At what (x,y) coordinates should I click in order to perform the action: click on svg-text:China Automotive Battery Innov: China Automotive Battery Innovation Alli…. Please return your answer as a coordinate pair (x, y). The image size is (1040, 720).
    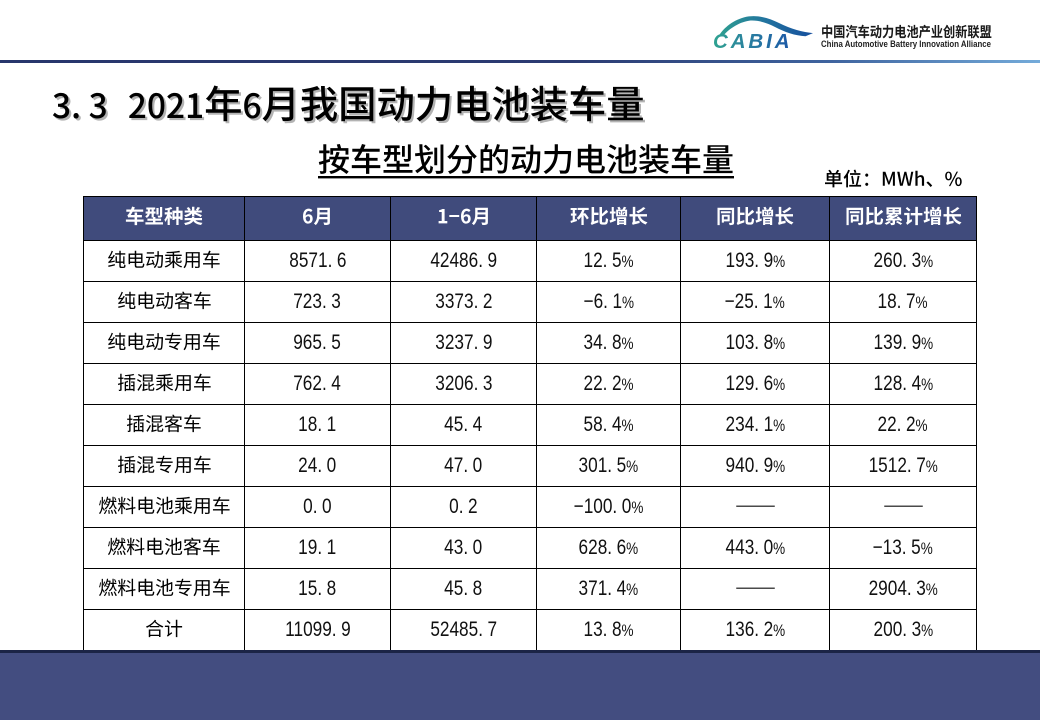
    Looking at the image, I should click on (906, 44).